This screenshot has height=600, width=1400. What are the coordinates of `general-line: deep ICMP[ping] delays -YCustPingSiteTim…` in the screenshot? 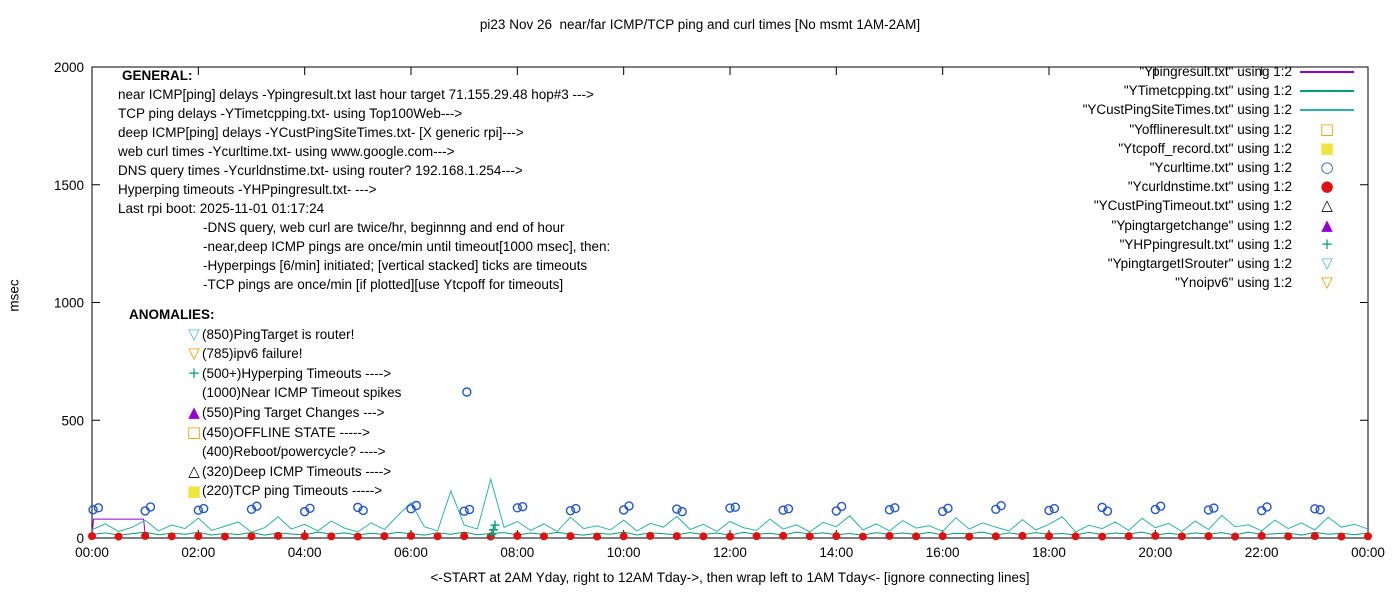 It's located at (321, 132).